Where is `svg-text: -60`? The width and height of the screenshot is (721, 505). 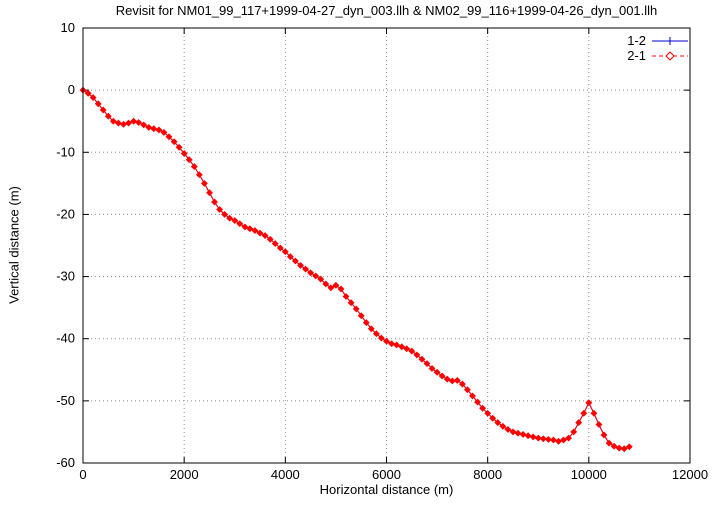
svg-text: -60 is located at coordinates (65, 462).